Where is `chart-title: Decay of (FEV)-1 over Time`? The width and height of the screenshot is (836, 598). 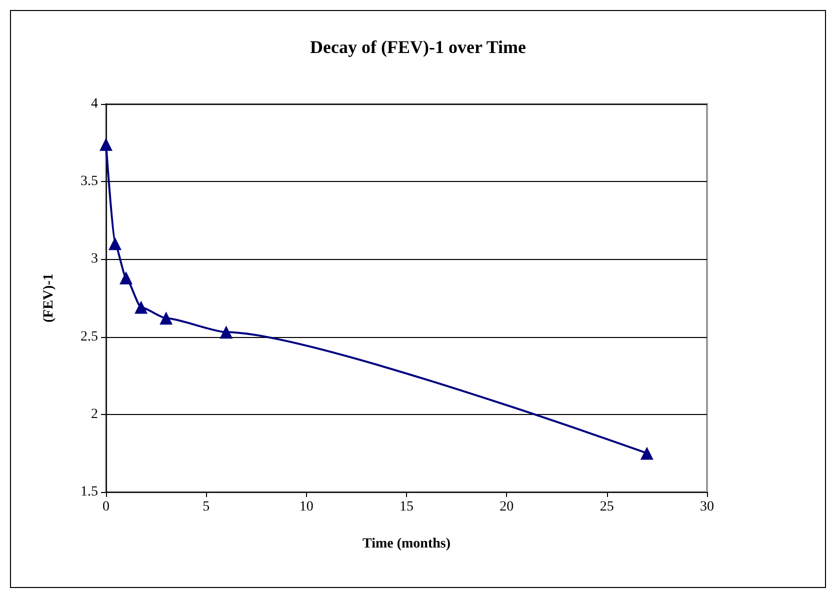 chart-title: Decay of (FEV)-1 over Time is located at coordinates (418, 47).